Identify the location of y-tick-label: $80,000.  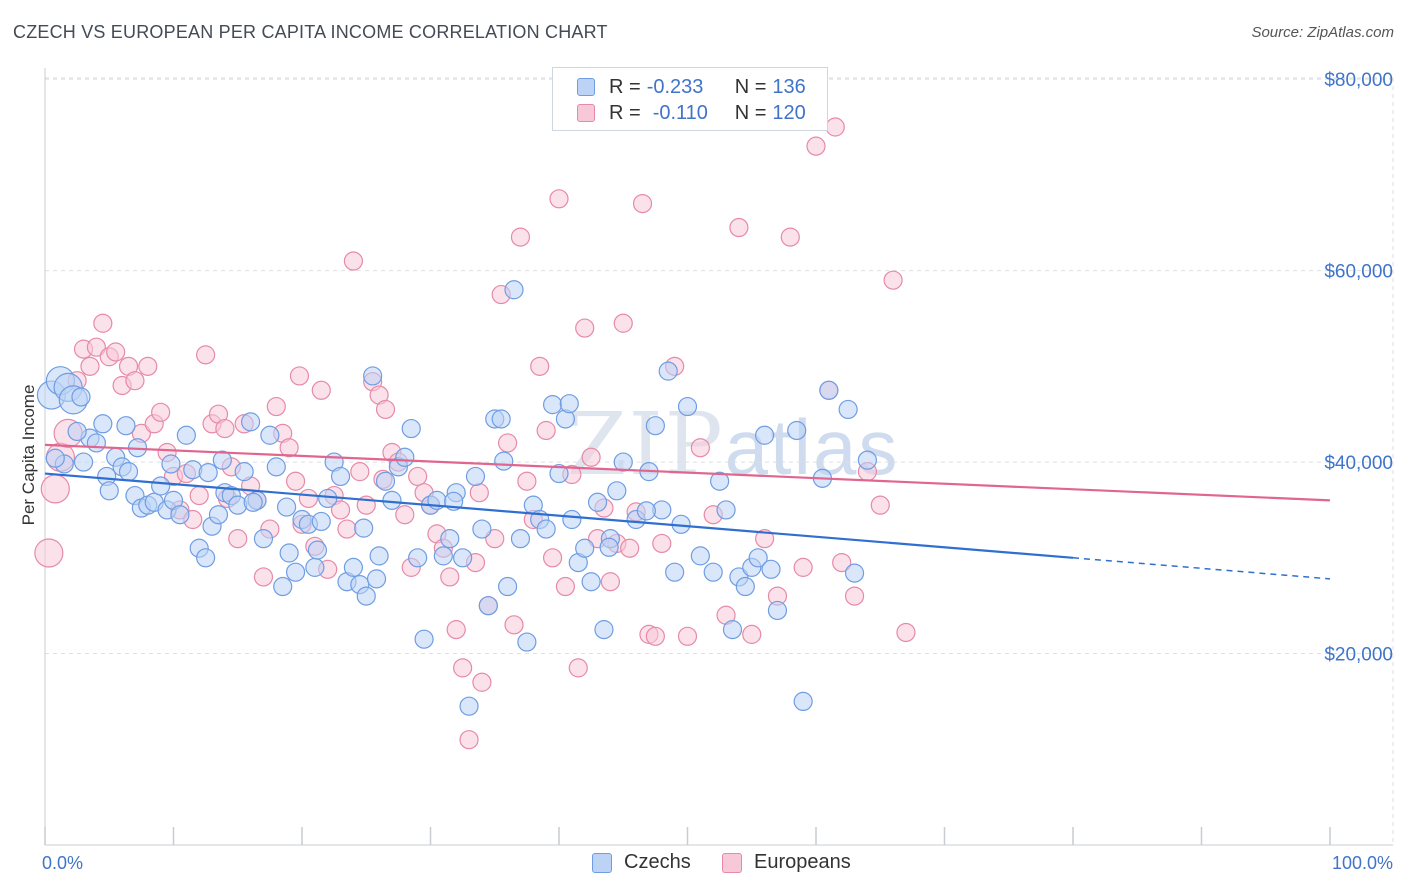
(1358, 80).